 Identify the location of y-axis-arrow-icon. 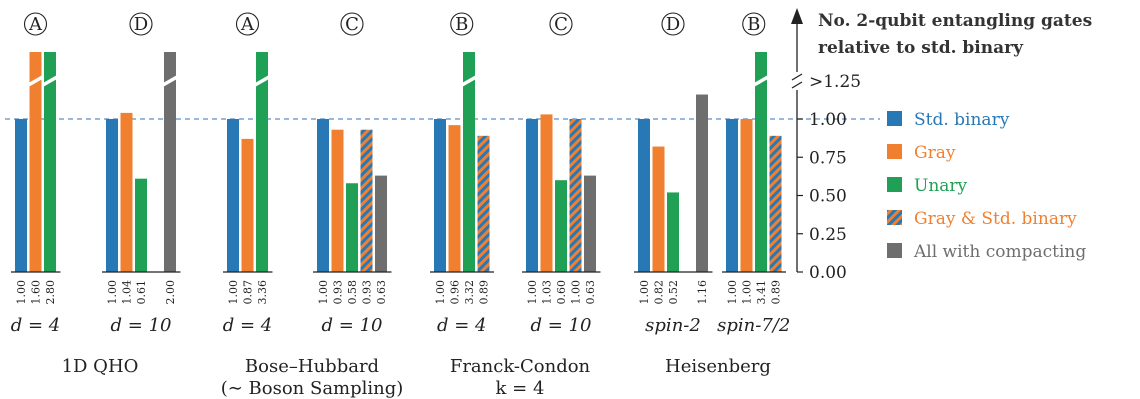
(797, 16).